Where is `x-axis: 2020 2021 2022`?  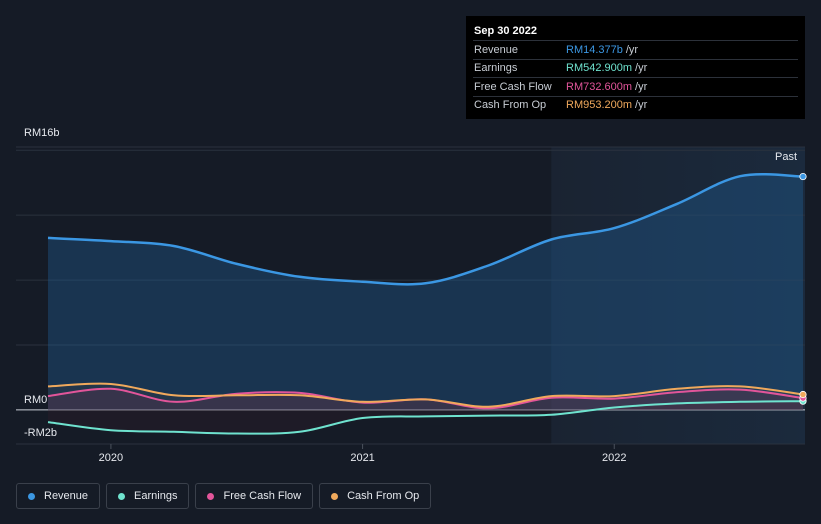 x-axis: 2020 2021 2022 is located at coordinates (362, 454).